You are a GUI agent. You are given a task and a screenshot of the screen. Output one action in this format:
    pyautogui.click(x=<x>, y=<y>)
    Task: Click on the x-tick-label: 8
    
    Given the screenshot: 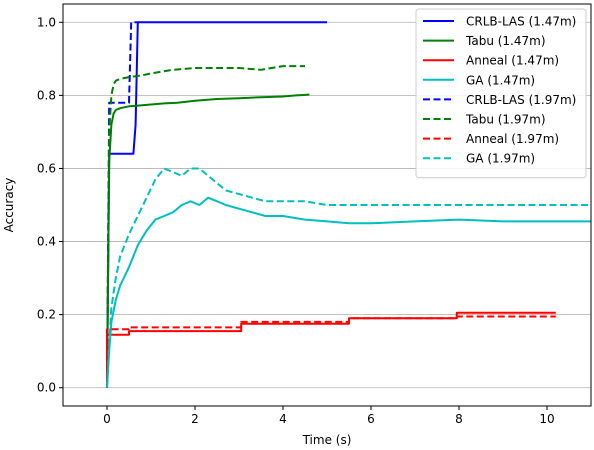 What is the action you would take?
    pyautogui.click(x=459, y=419)
    